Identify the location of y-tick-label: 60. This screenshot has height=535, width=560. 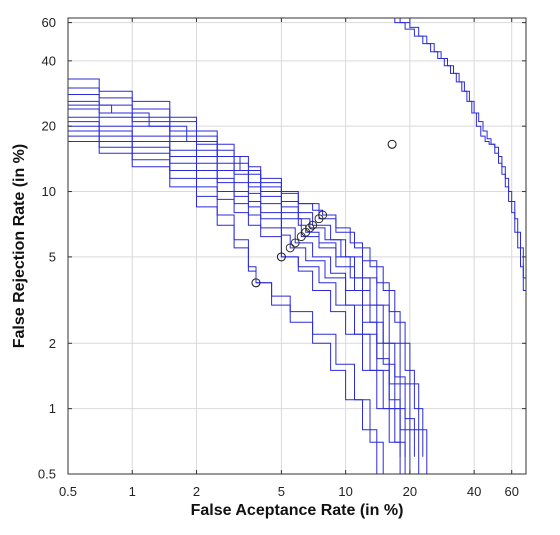
(49, 22).